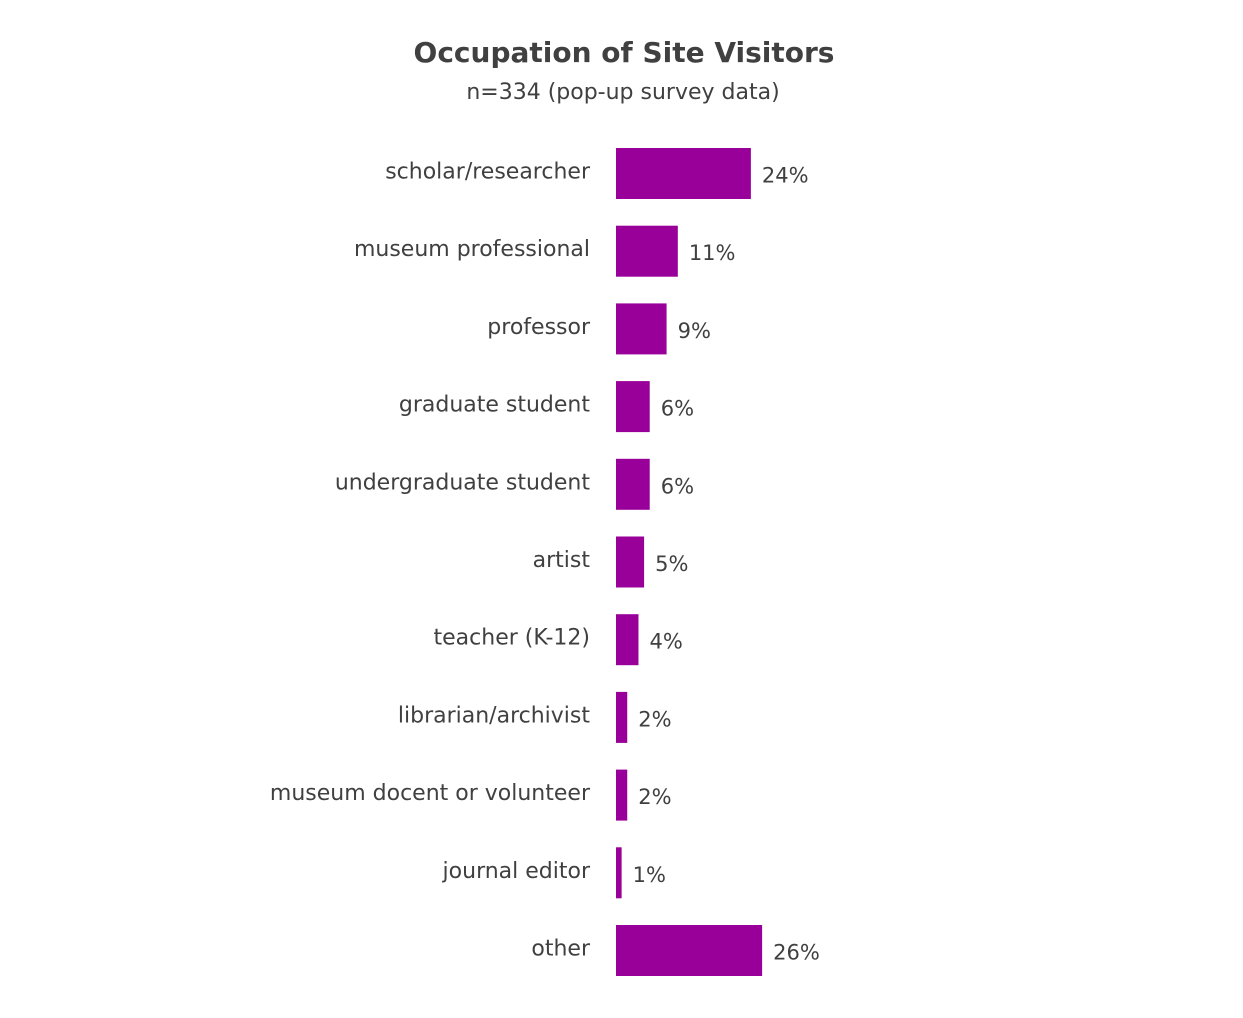  Describe the element at coordinates (512, 638) in the screenshot. I see `category-label: teacher (K-12)` at that location.